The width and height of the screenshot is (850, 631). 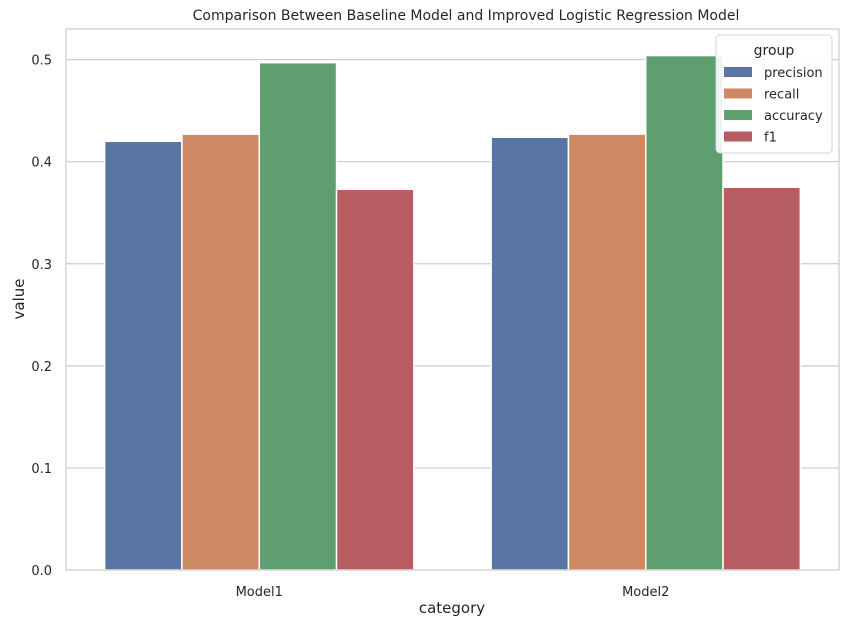 I want to click on legend-label-accuracy: accuracy, so click(x=793, y=116).